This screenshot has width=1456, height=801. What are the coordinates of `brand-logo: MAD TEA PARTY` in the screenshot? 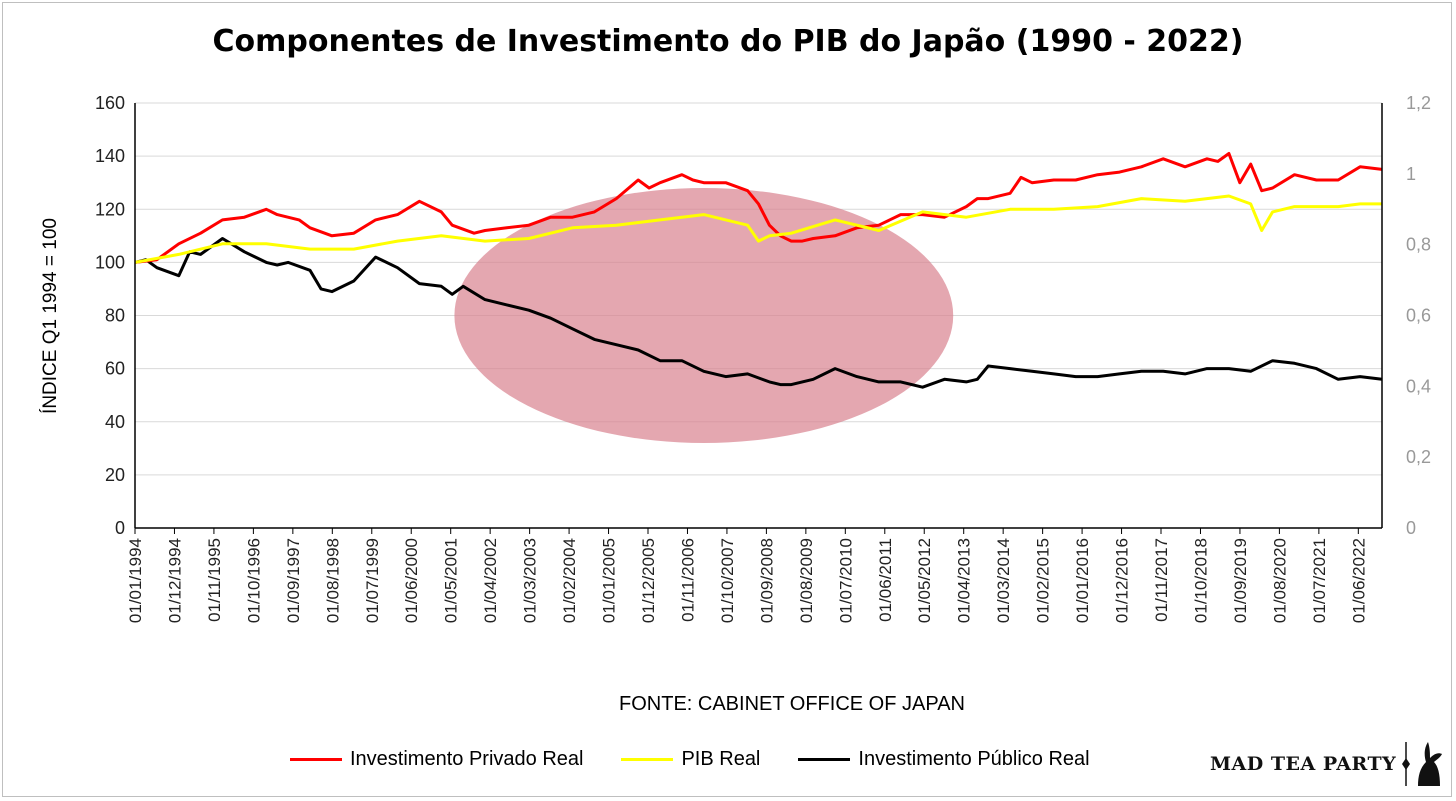 It's located at (1330, 764).